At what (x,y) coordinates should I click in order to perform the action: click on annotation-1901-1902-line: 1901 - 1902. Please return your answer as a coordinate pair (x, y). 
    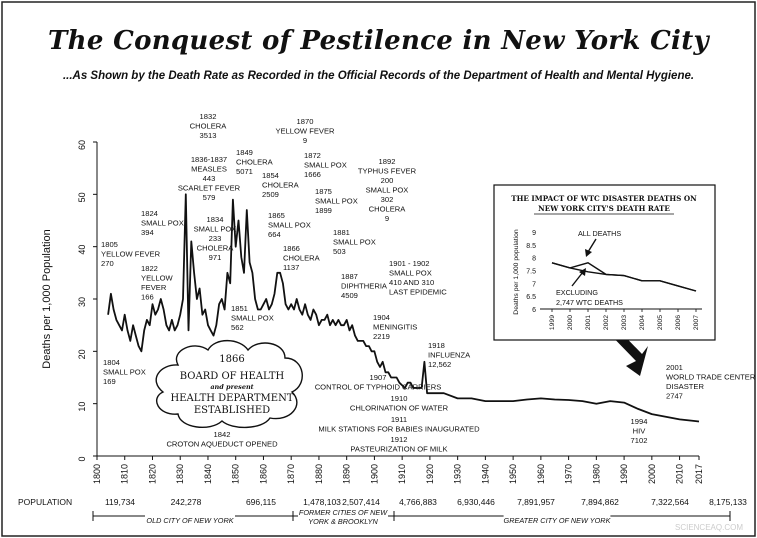
    Looking at the image, I should click on (409, 263).